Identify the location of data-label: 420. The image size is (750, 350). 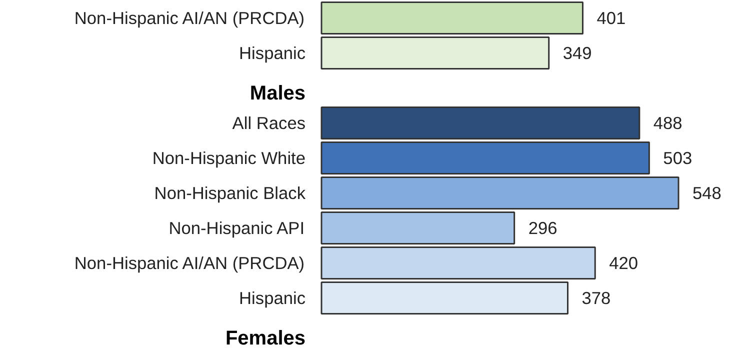
(623, 263).